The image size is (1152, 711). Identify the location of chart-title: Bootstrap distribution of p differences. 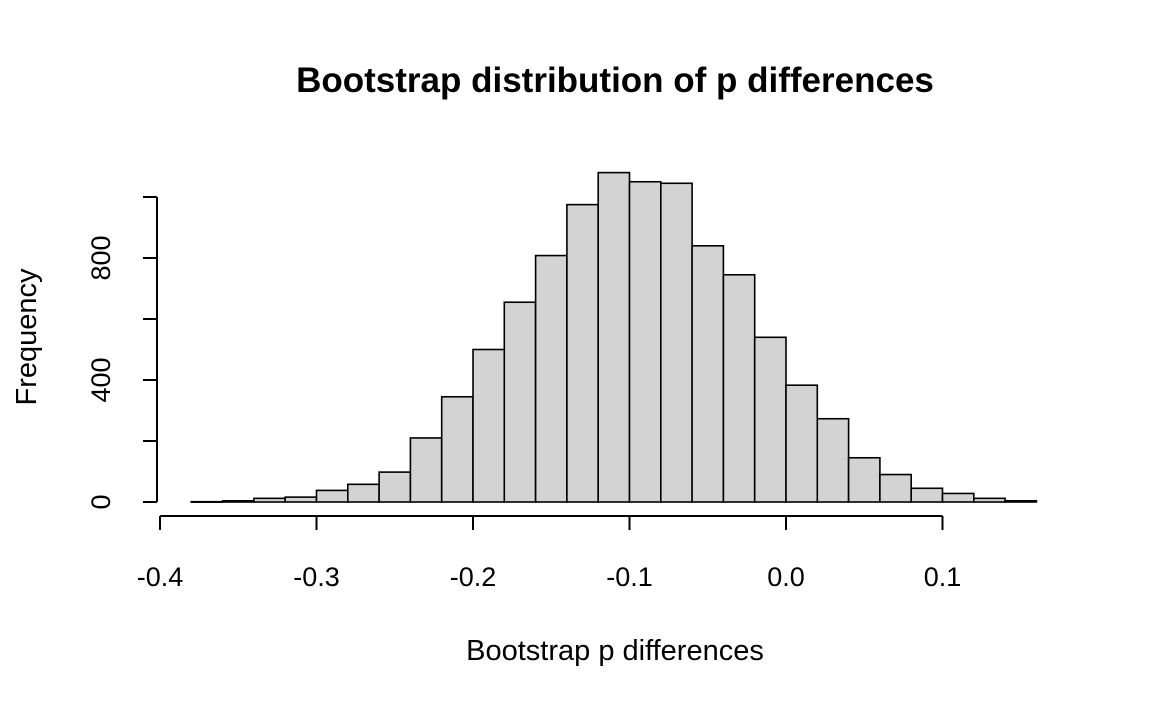
(615, 80).